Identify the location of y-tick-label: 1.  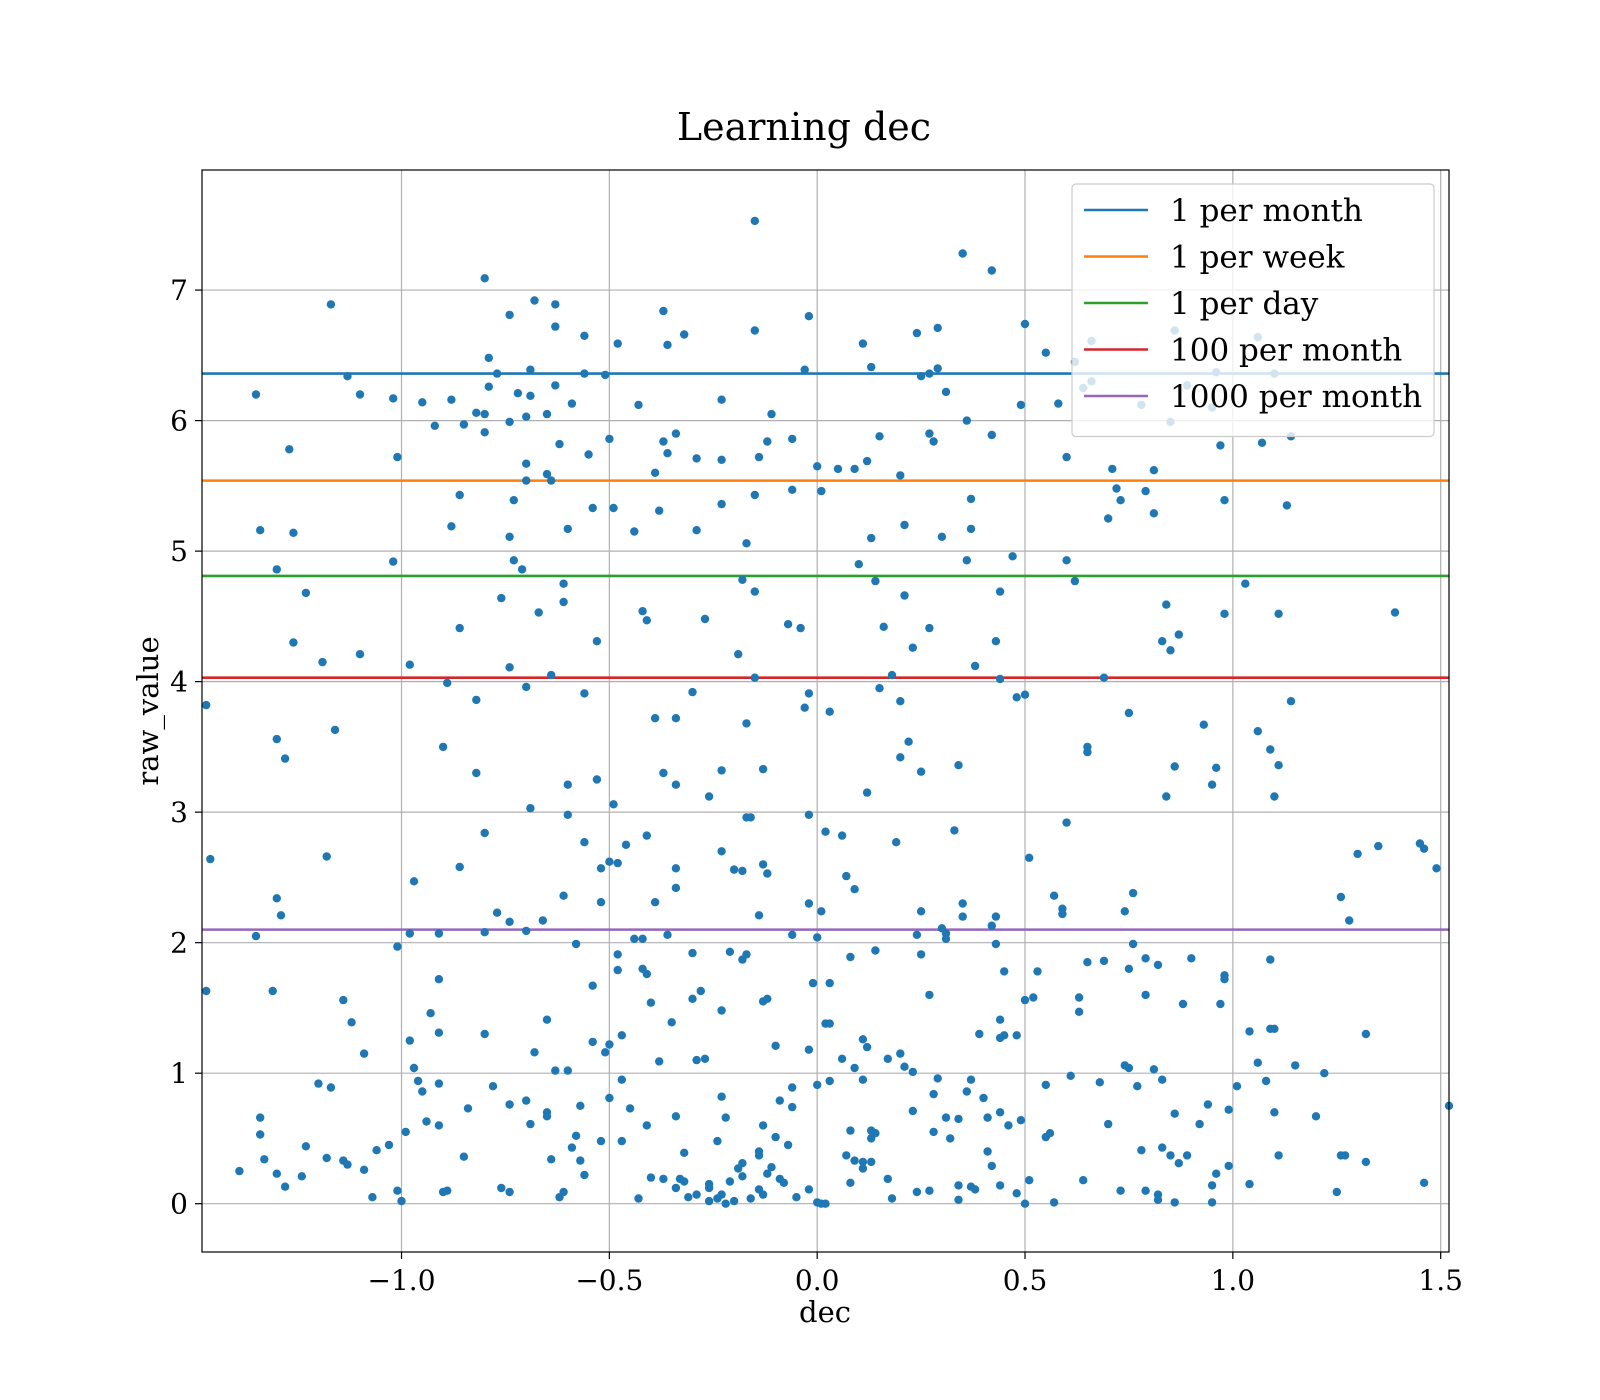
(179, 1073).